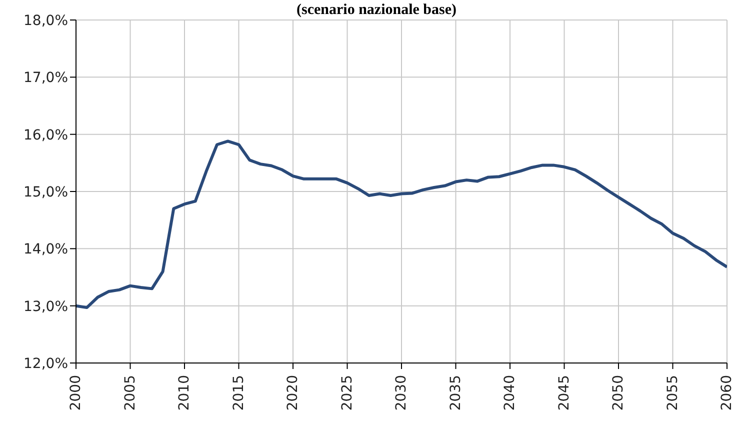 The height and width of the screenshot is (421, 737). Describe the element at coordinates (672, 393) in the screenshot. I see `x-tick-label: 2055` at that location.